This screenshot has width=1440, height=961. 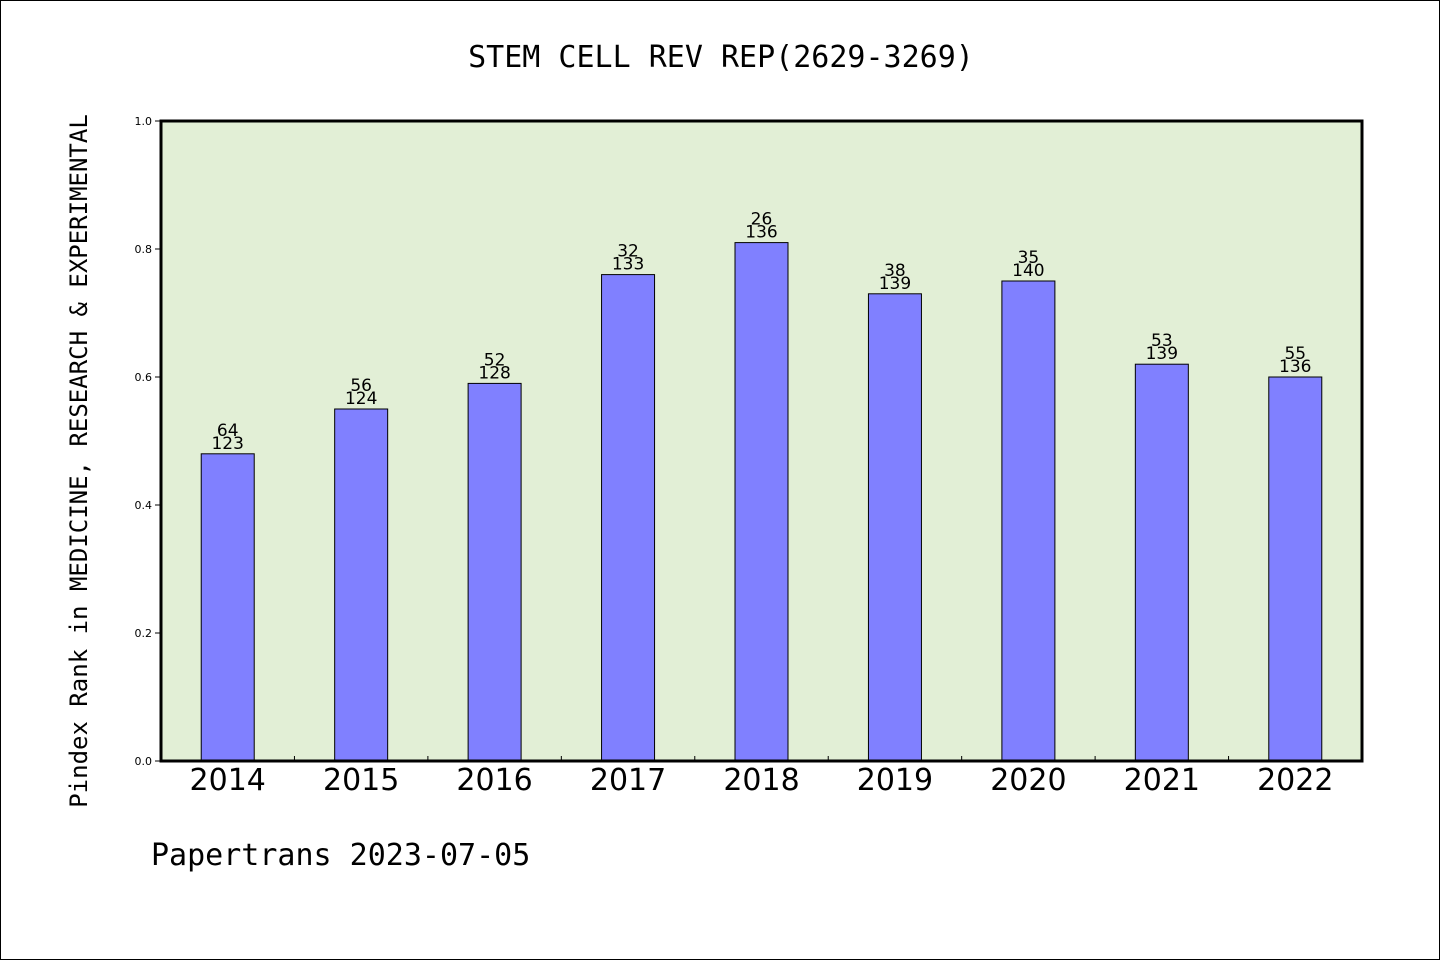 What do you see at coordinates (495, 360) in the screenshot?
I see `bar-rank-label: 52` at bounding box center [495, 360].